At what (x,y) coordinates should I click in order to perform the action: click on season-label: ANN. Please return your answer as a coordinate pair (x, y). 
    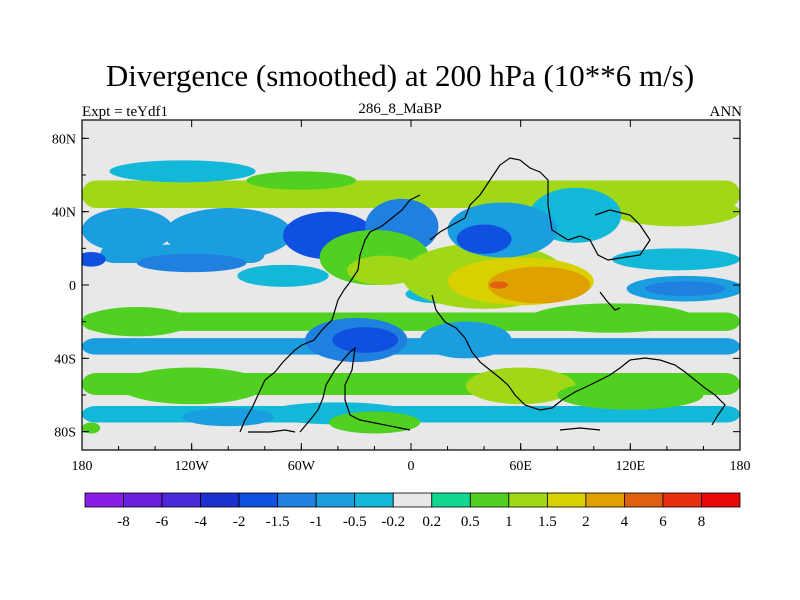
    Looking at the image, I should click on (726, 112).